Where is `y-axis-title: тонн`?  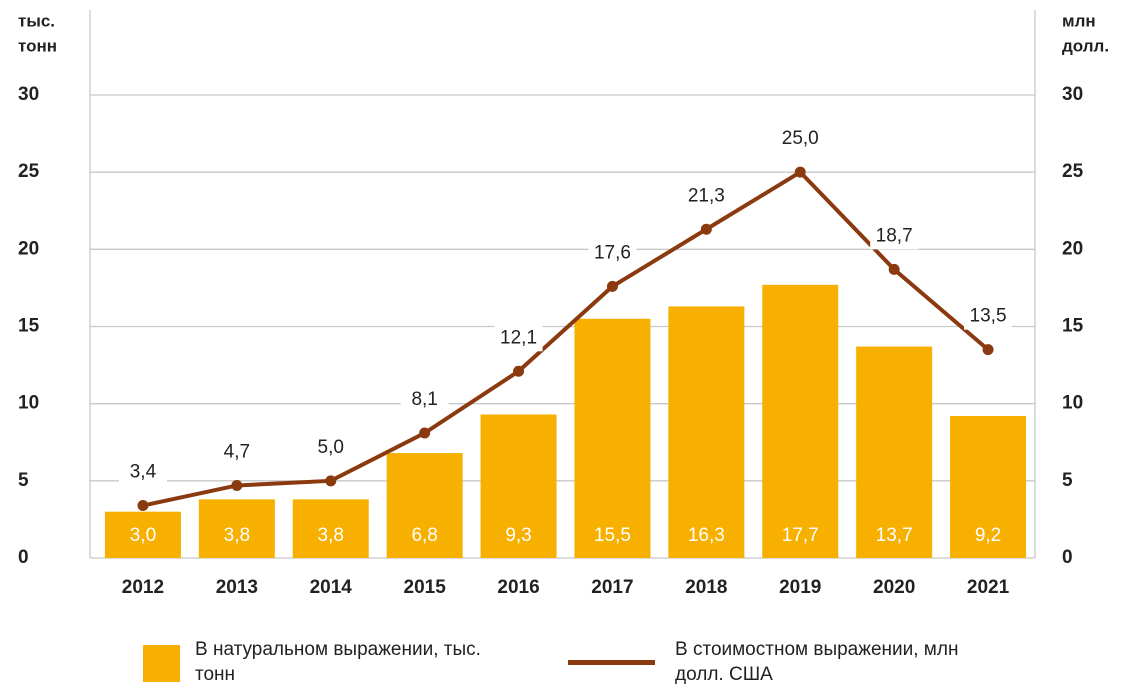
y-axis-title: тонн is located at coordinates (37, 45).